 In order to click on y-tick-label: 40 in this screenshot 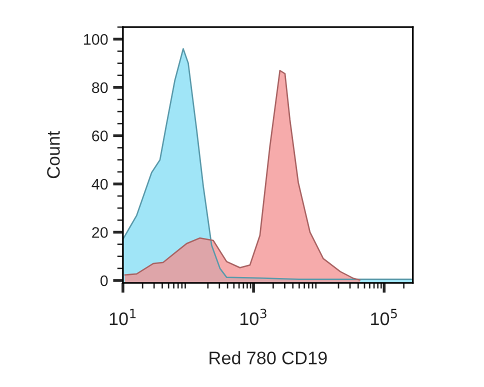, I will do `click(100, 184)`.